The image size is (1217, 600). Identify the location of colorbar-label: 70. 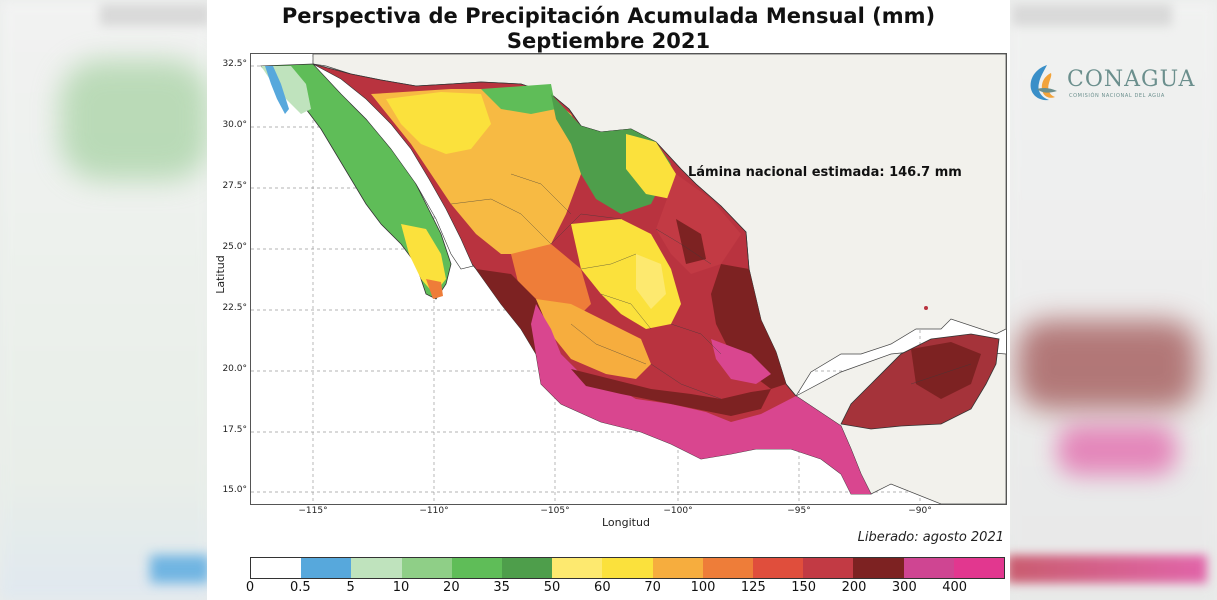
(652, 587).